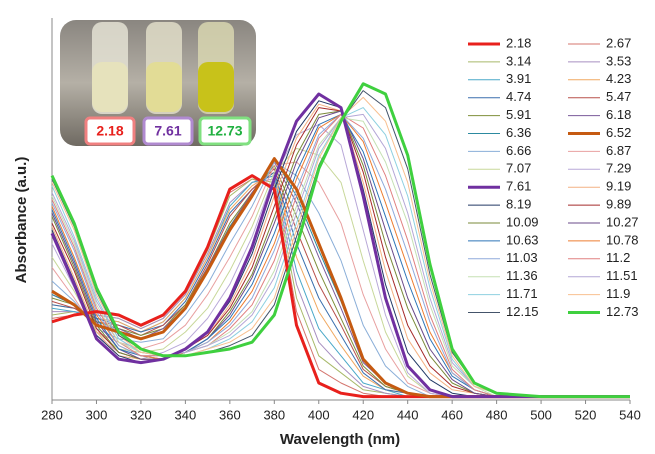 The height and width of the screenshot is (454, 655). I want to click on legend-label: 11.51, so click(622, 275).